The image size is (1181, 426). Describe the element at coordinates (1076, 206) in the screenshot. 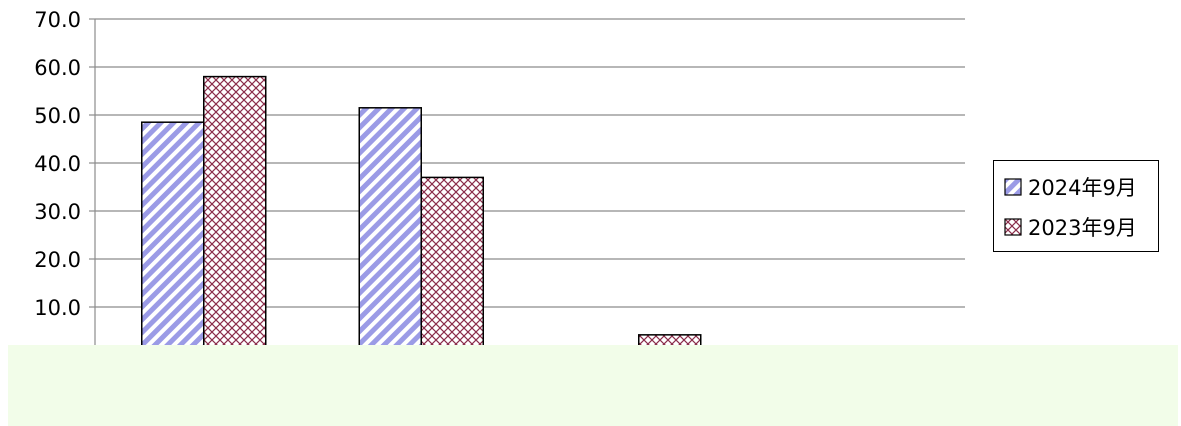

I see `legend: 2024年9月 2023年9月` at that location.